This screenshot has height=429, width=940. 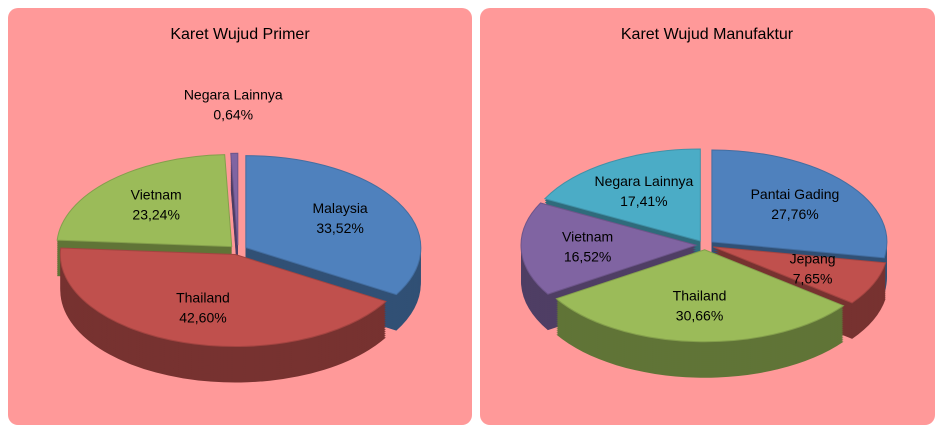 I want to click on slice-value: 23,24%, so click(x=155, y=214).